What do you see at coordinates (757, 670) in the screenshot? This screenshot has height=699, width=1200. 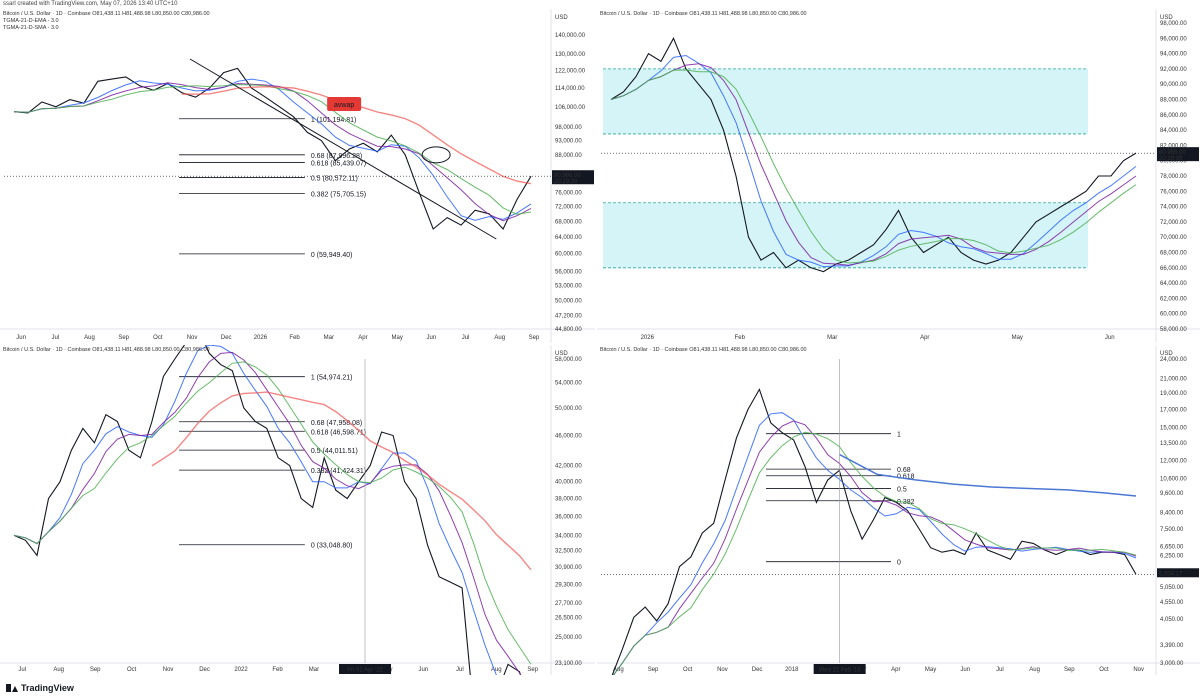 I see `x-tick-label: Dec` at bounding box center [757, 670].